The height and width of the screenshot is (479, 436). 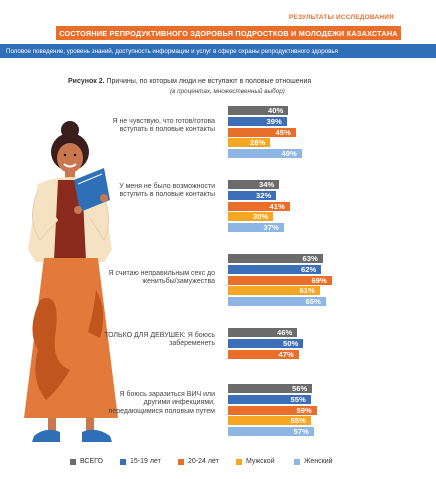 I want to click on value-label: 30%, so click(x=261, y=217).